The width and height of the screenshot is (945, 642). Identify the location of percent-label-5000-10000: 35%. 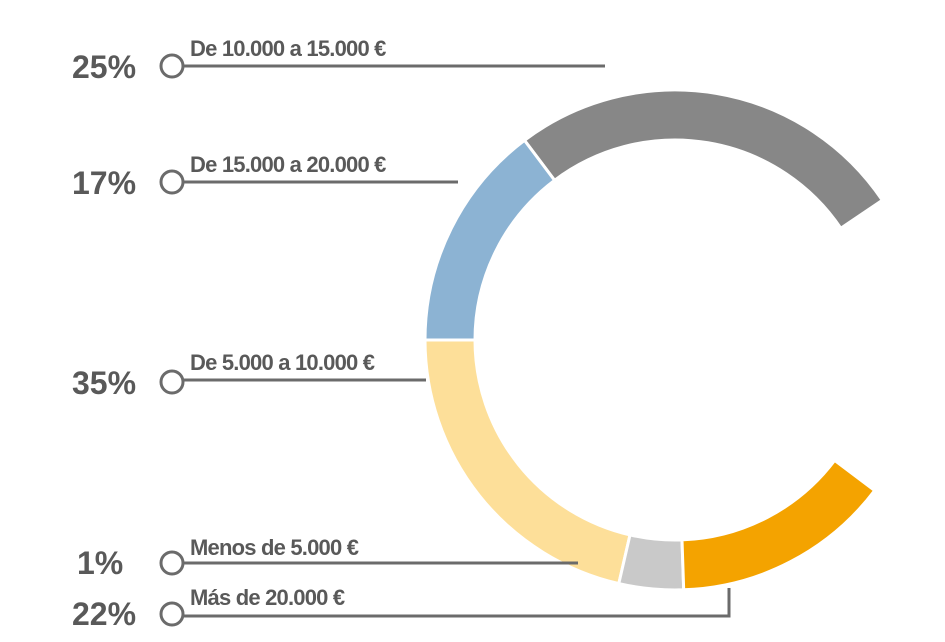
(104, 383).